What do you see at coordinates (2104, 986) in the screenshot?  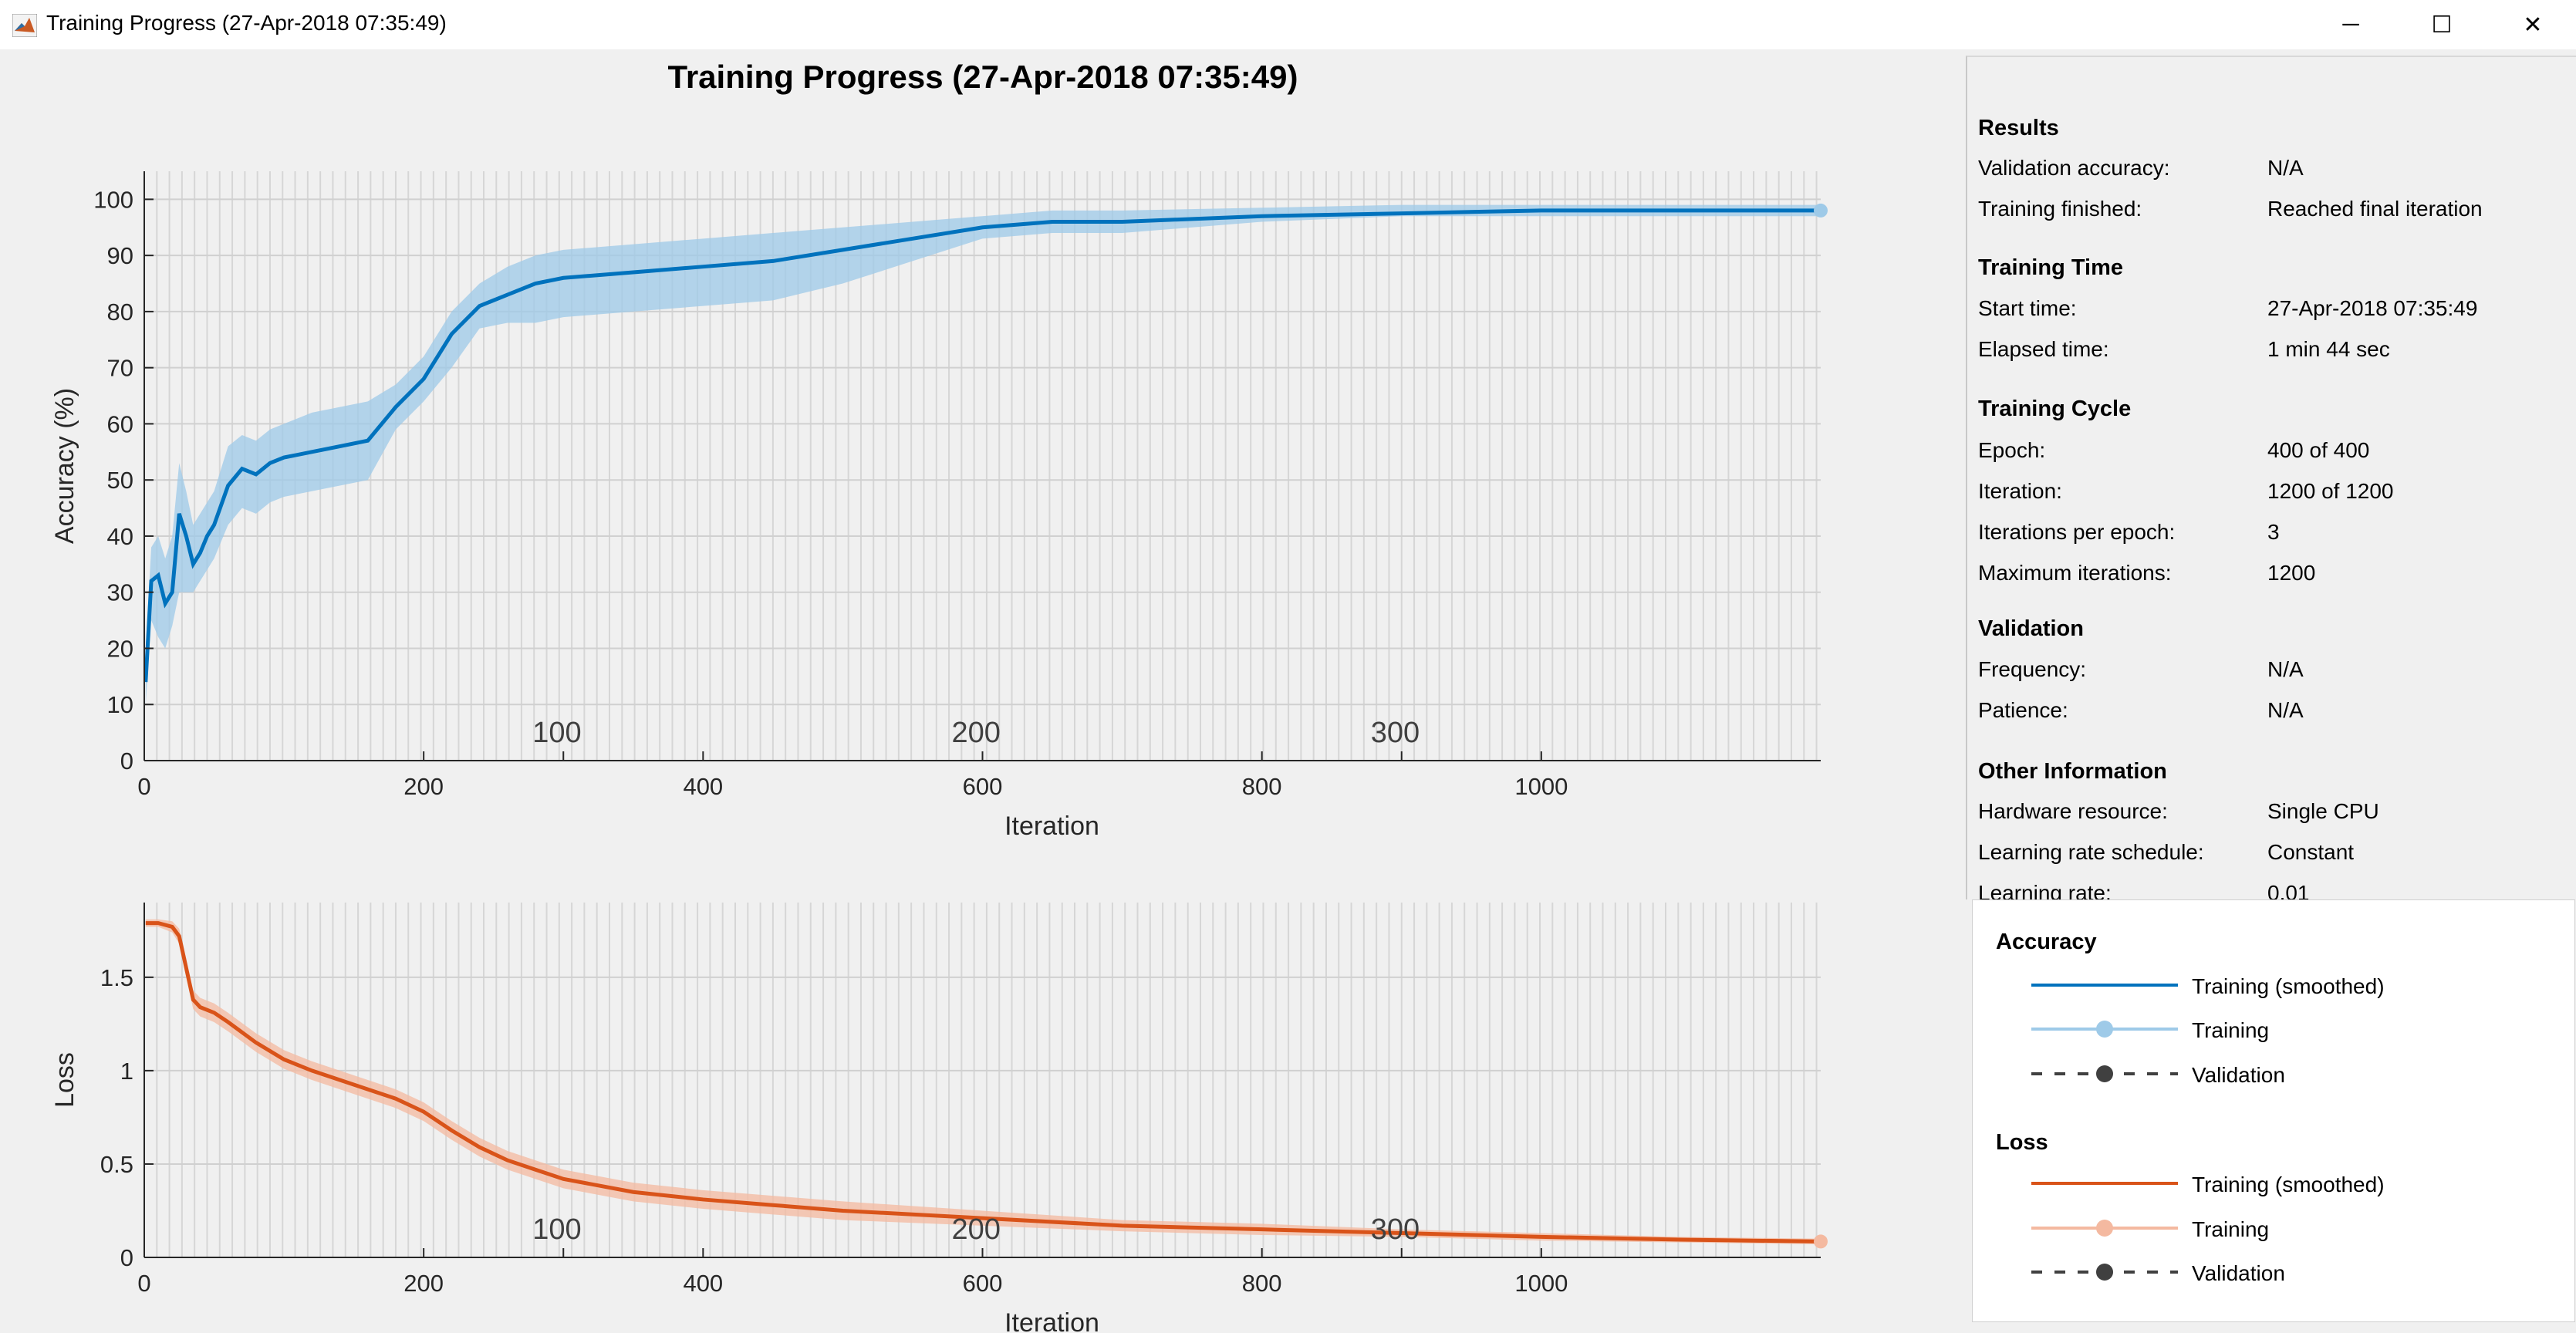 I see `accuracy-smoothed-swatch-icon` at bounding box center [2104, 986].